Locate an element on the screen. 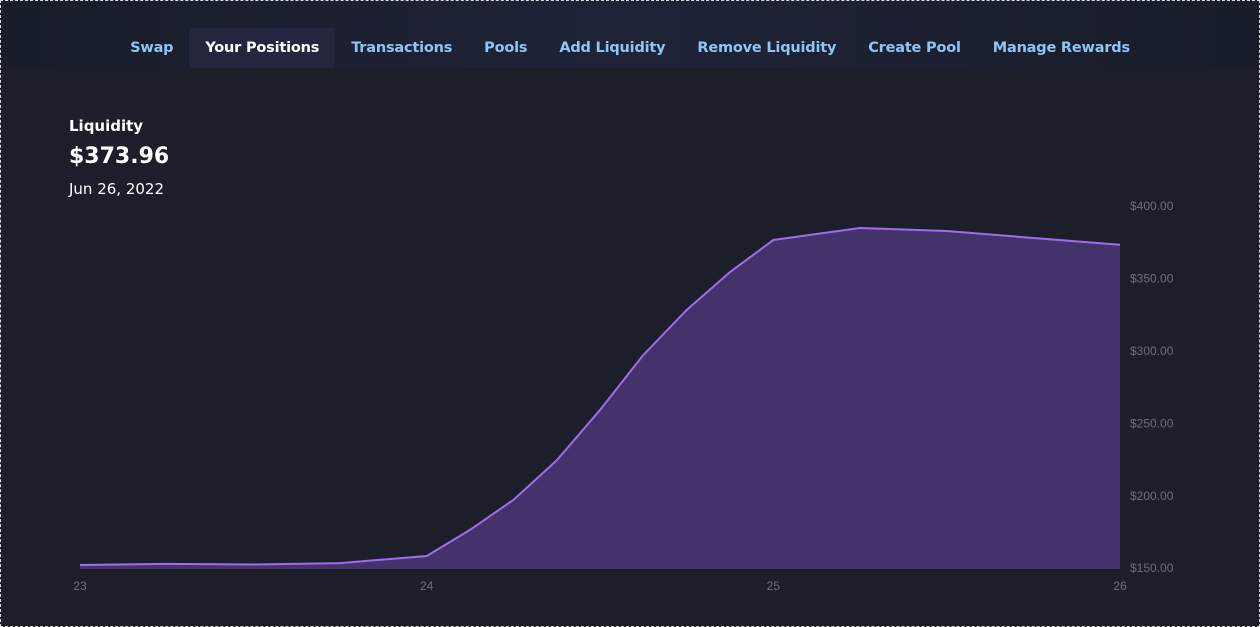 The image size is (1260, 627). metric-value: $373.96 is located at coordinates (119, 156).